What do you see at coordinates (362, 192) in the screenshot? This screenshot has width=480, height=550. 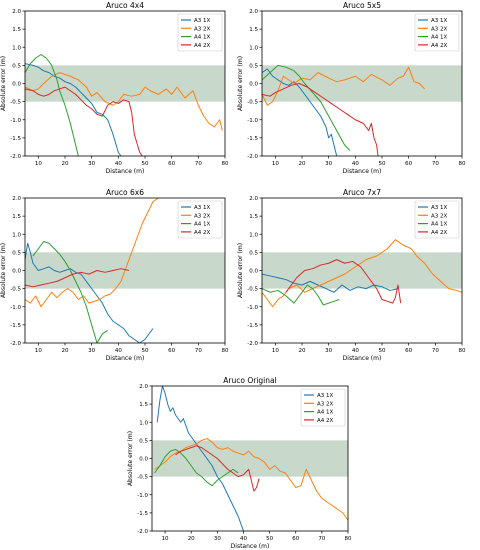 I see `chart-title: Aruco 7x7` at bounding box center [362, 192].